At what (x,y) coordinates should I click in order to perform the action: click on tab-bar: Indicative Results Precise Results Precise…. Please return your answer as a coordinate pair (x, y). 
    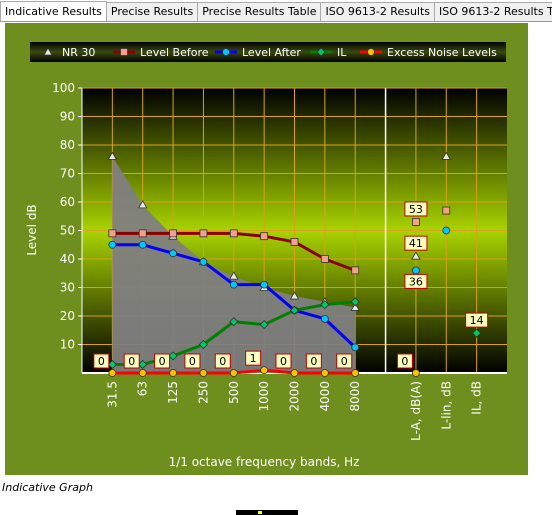
    Looking at the image, I should click on (276, 11).